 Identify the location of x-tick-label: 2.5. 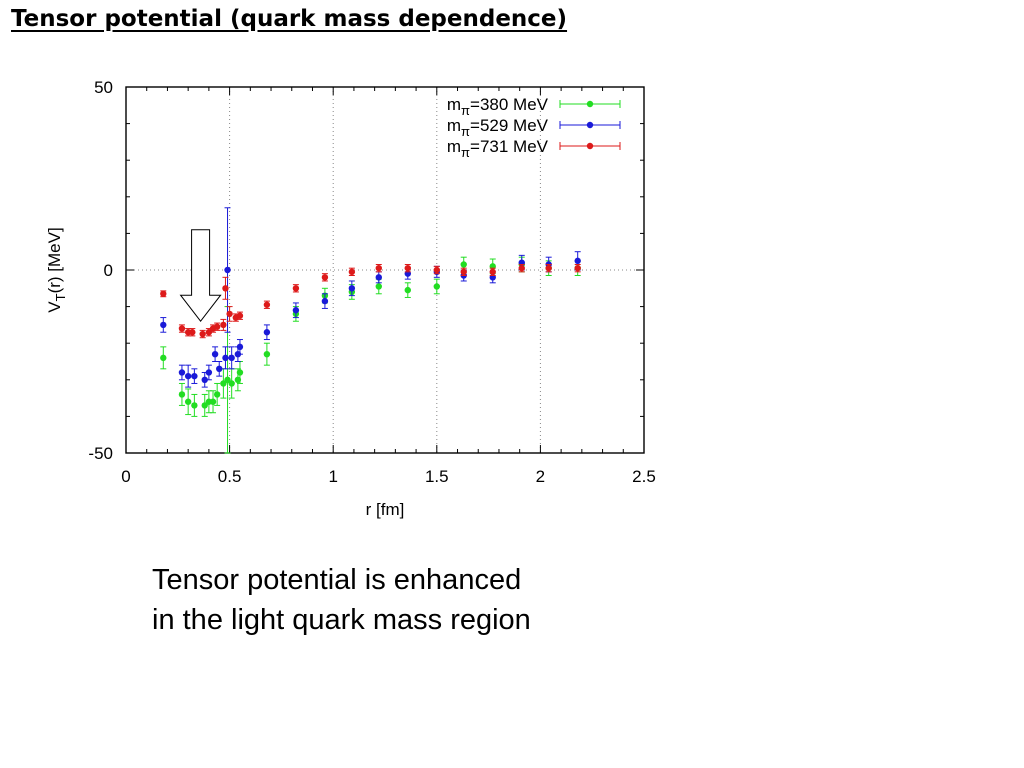
(644, 476).